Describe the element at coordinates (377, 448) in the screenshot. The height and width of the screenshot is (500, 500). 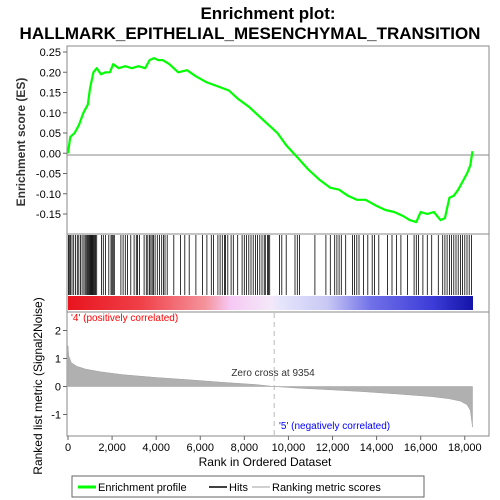
I see `x-tick-label: 14,000` at that location.